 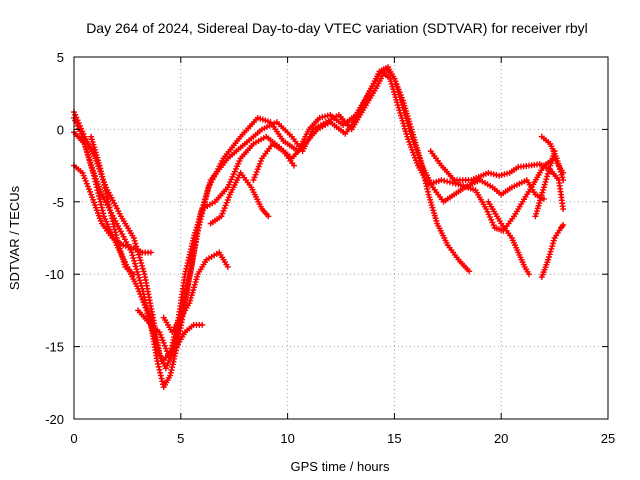 I want to click on y-axis-label: SDTVAR / TECUs, so click(x=14, y=237).